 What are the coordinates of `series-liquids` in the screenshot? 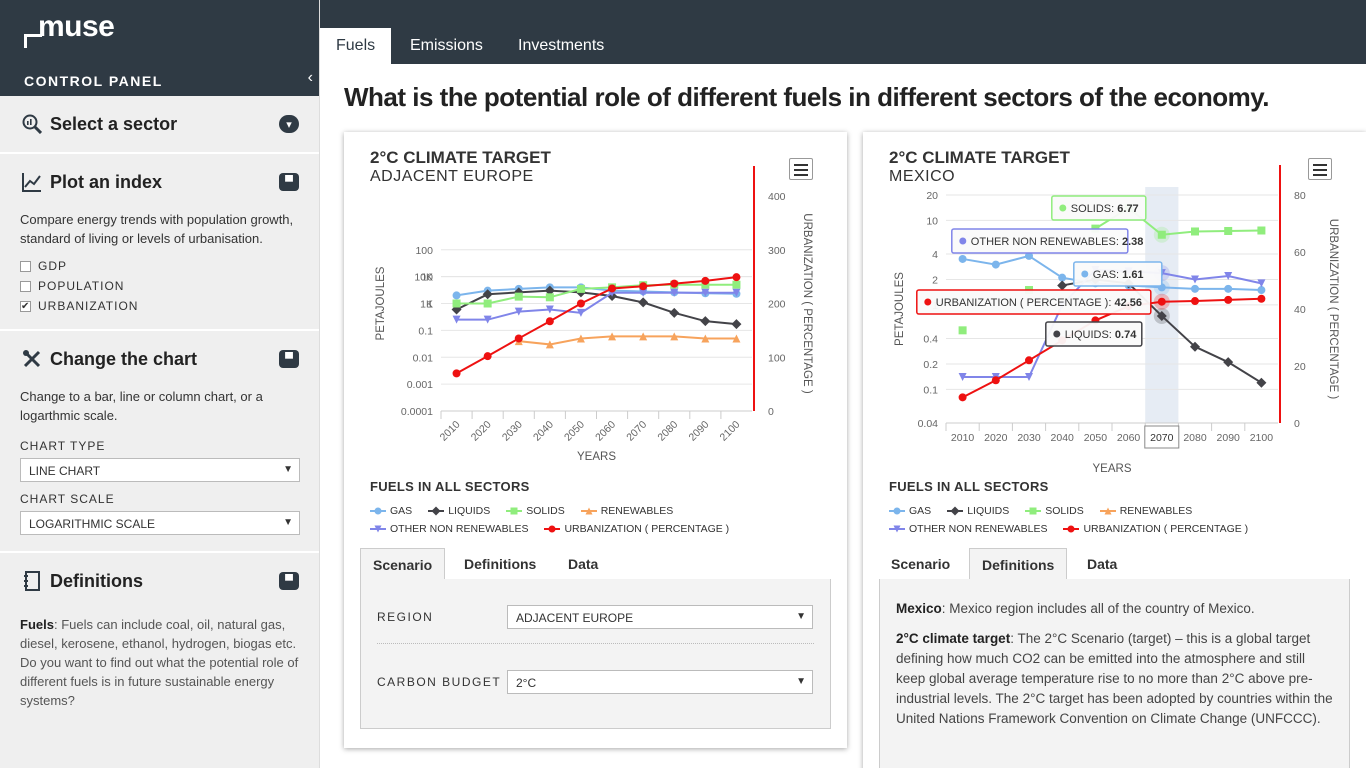 It's located at (596, 307).